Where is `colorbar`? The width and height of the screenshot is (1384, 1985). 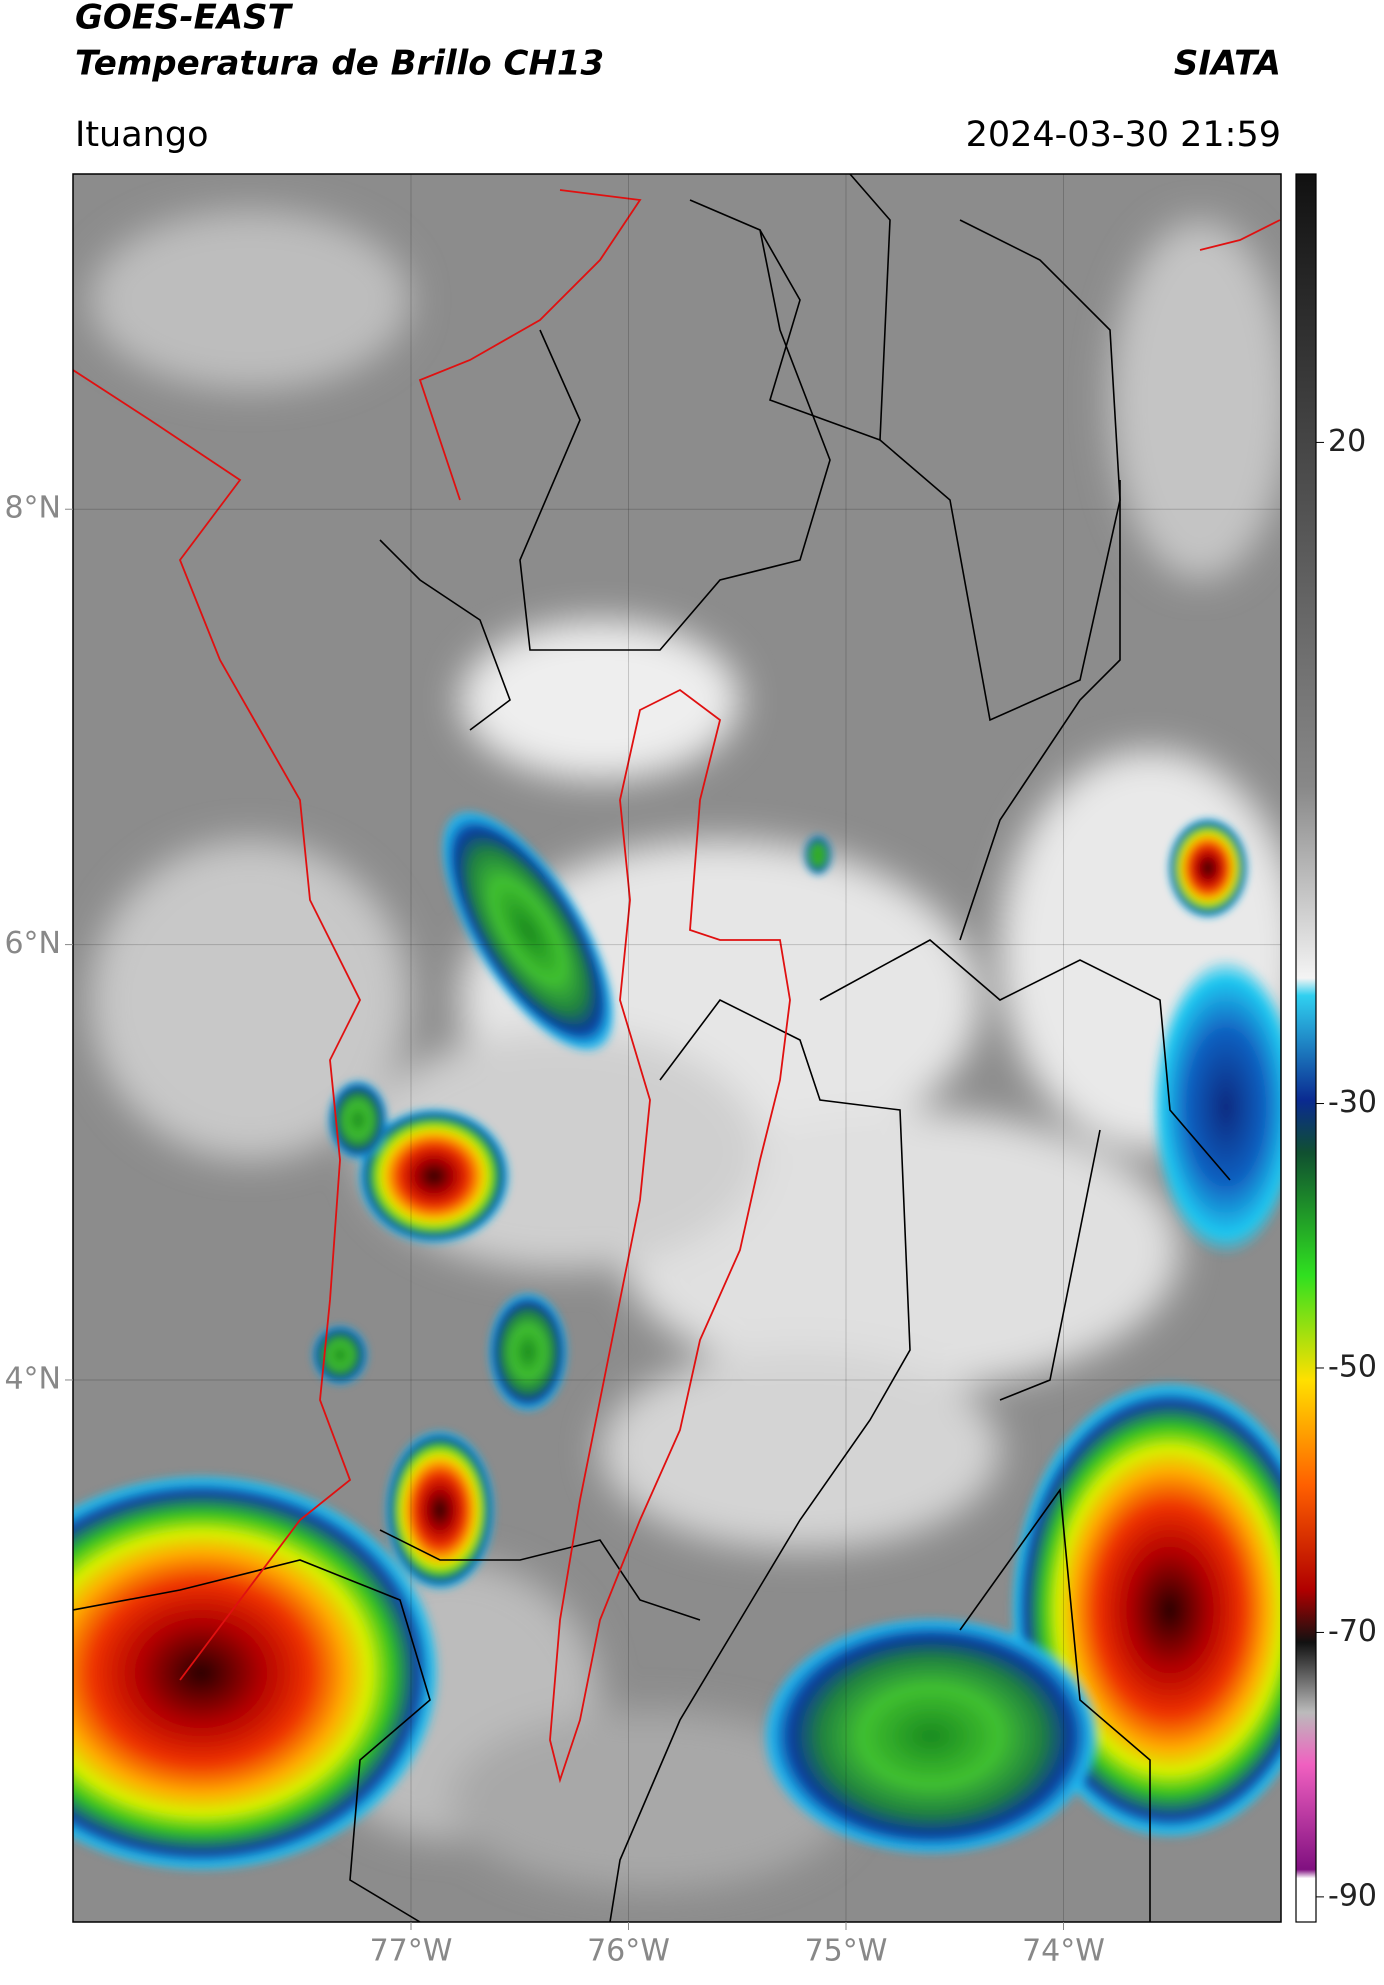 colorbar is located at coordinates (1306, 1048).